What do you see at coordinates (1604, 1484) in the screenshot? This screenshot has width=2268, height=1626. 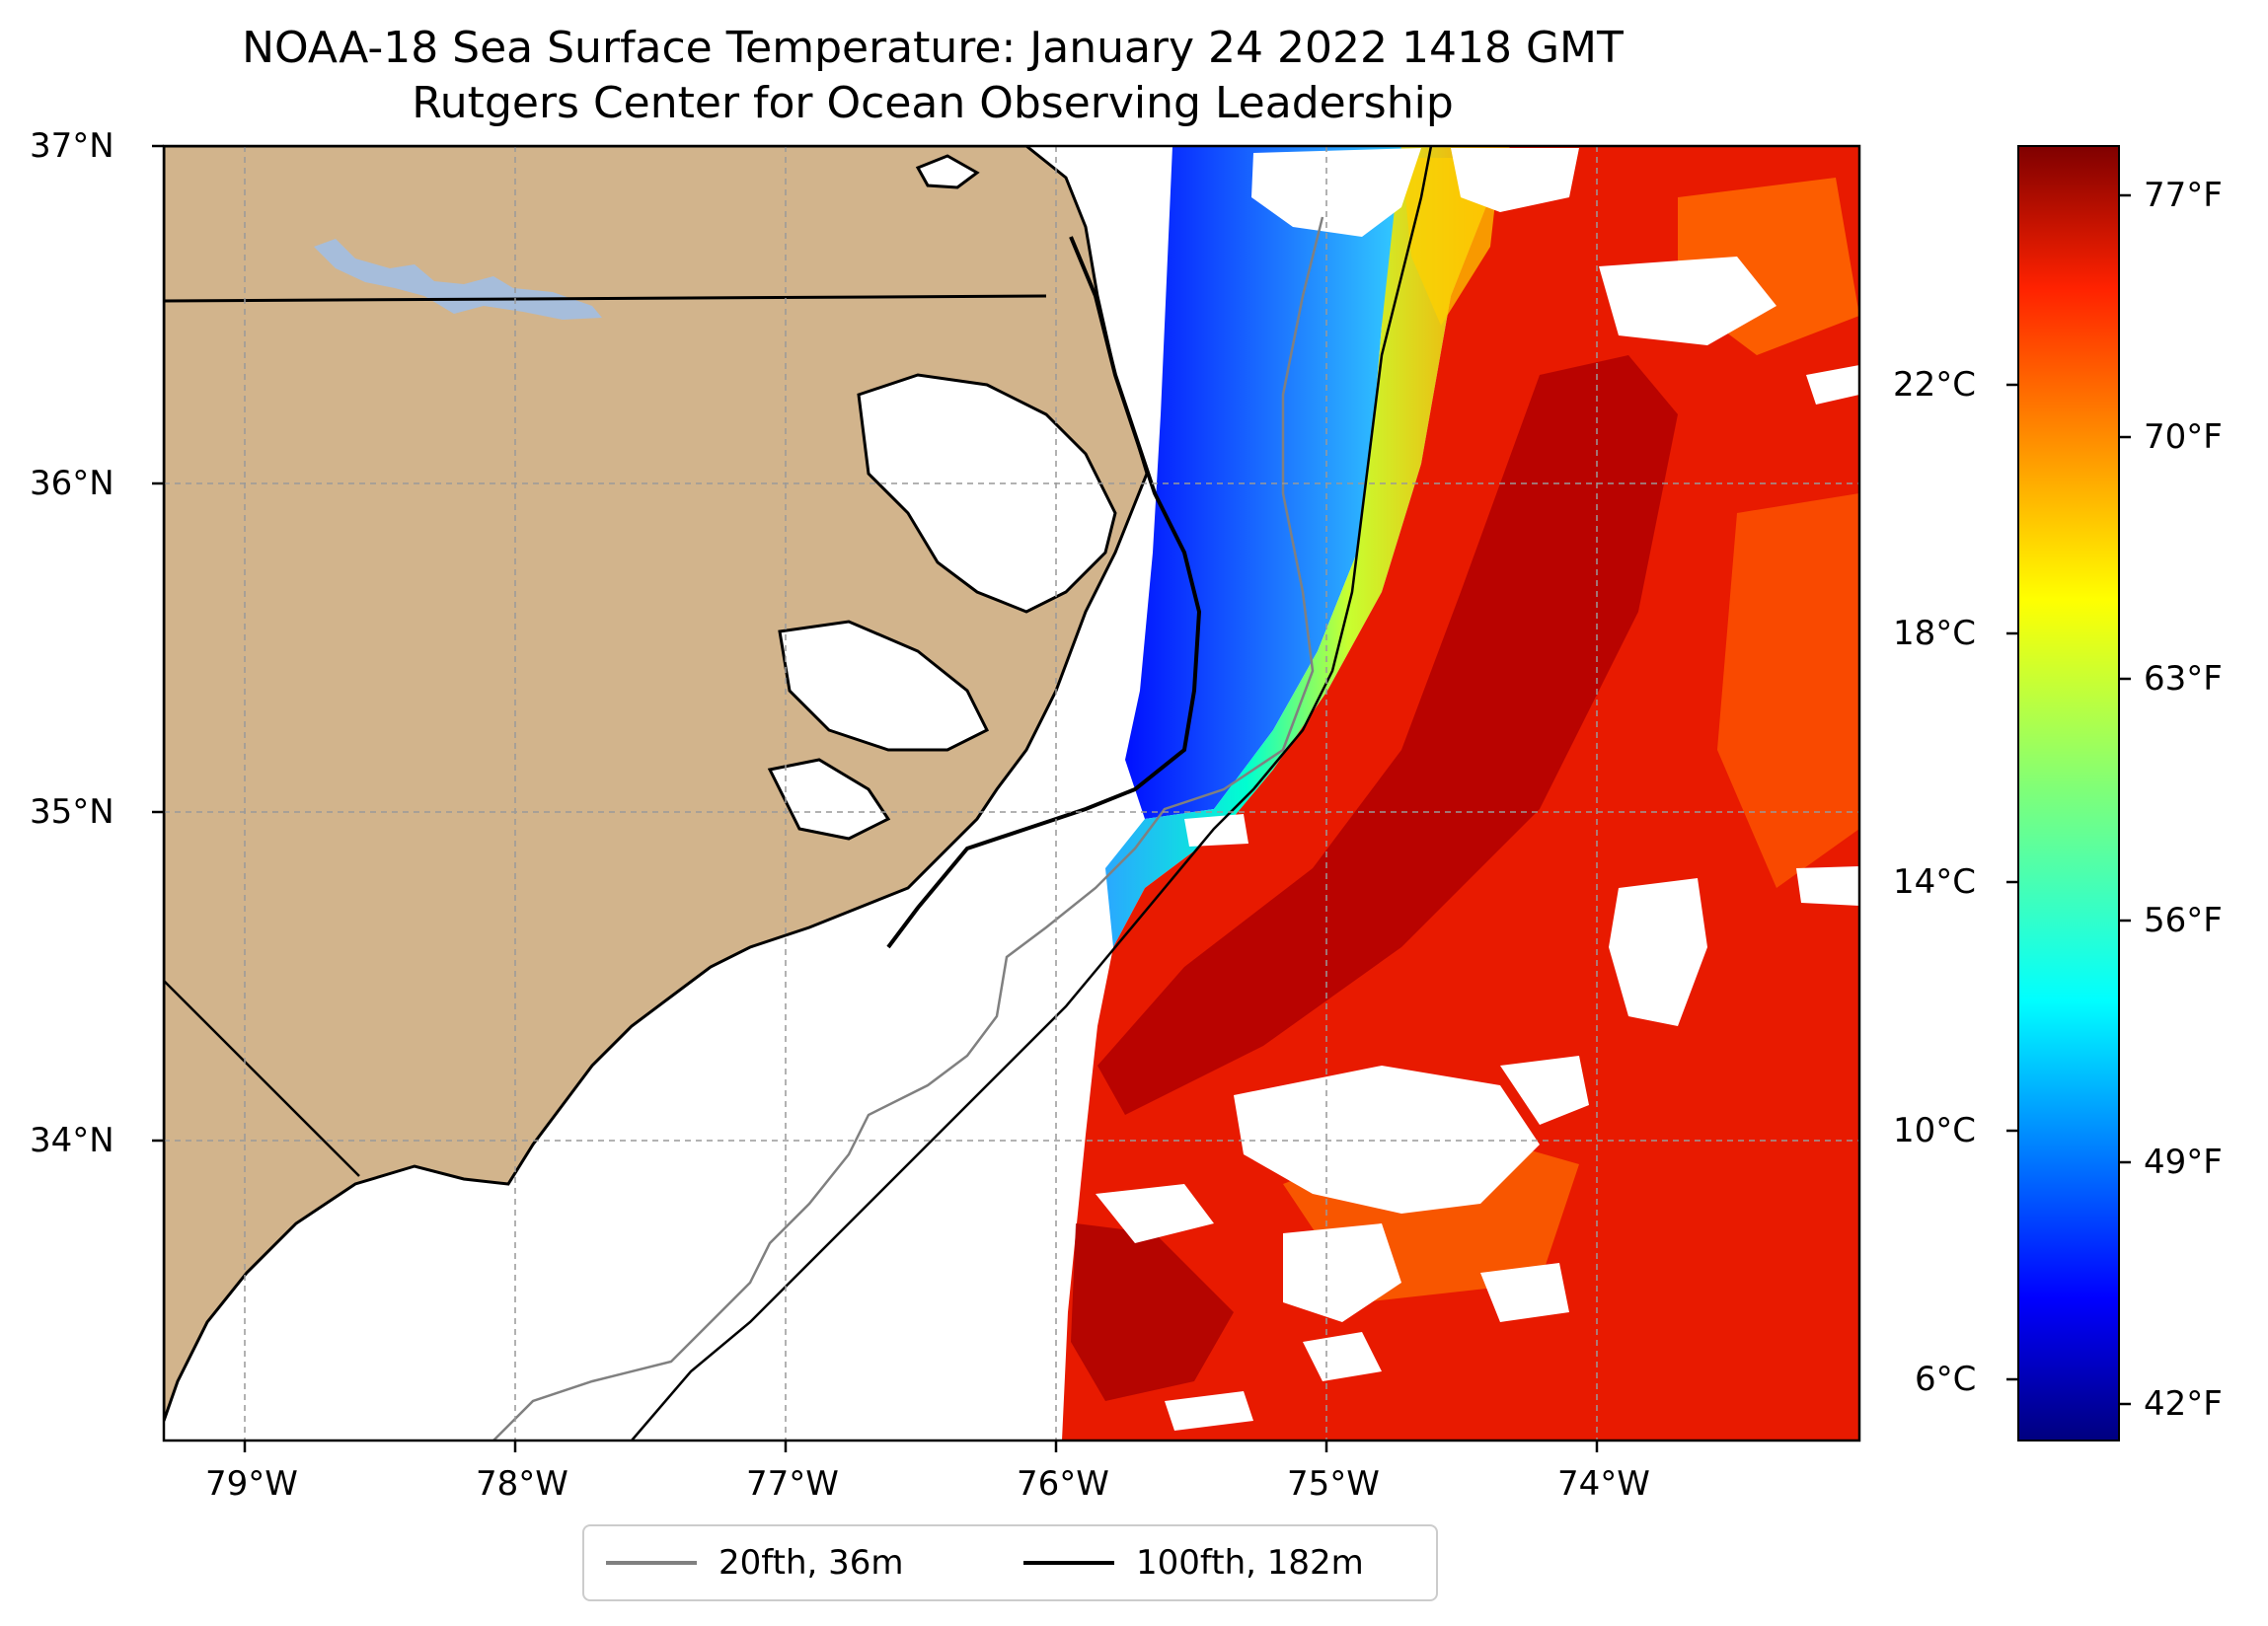 I see `lon-tick-label: 74°W` at bounding box center [1604, 1484].